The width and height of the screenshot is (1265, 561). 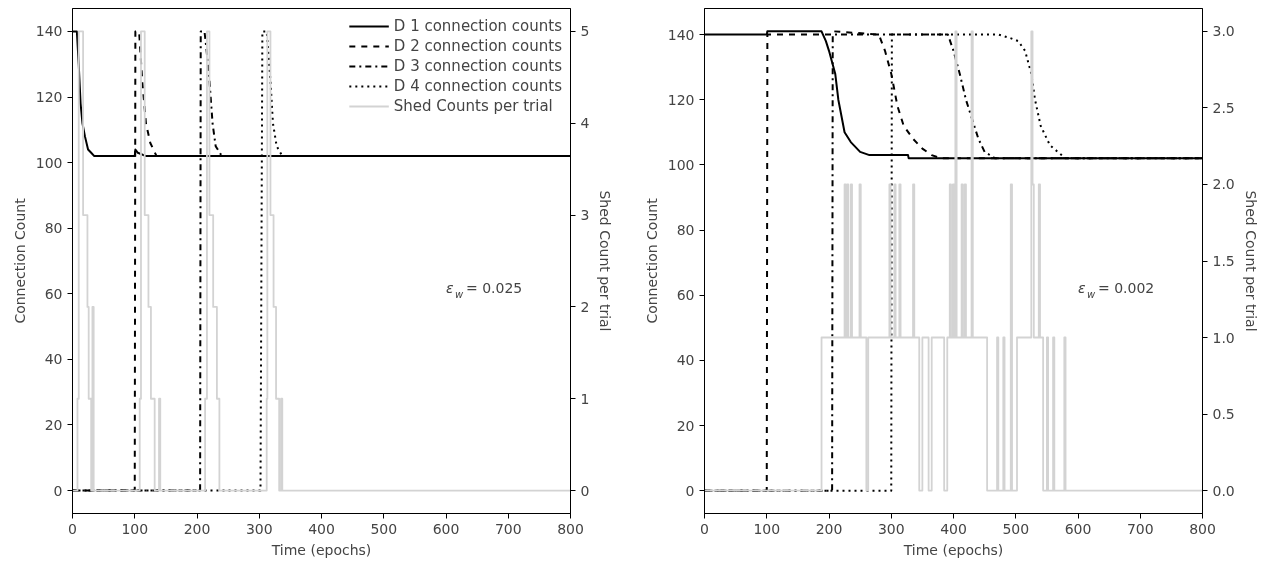 What do you see at coordinates (585, 398) in the screenshot?
I see `y2-tick-label: 1` at bounding box center [585, 398].